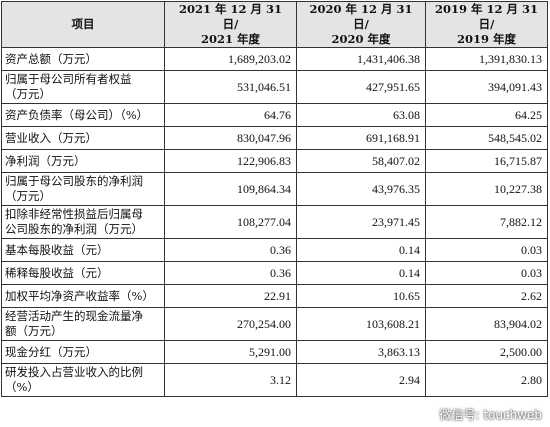 Image resolution: width=550 pixels, height=427 pixels. Describe the element at coordinates (74, 181) in the screenshot. I see `row-label-line: 归属于母公司股东的净利润` at that location.